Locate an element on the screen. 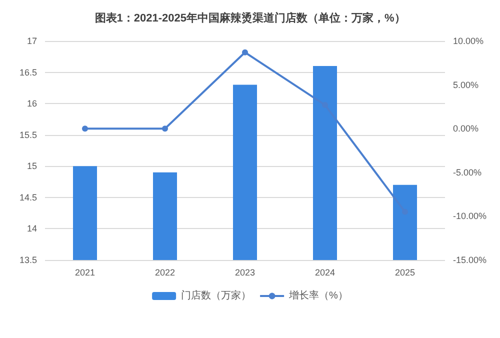  chart-title: 图表1：2021-2025年中国麻辣烫渠道门店数（单位：万家，%） is located at coordinates (250, 18).